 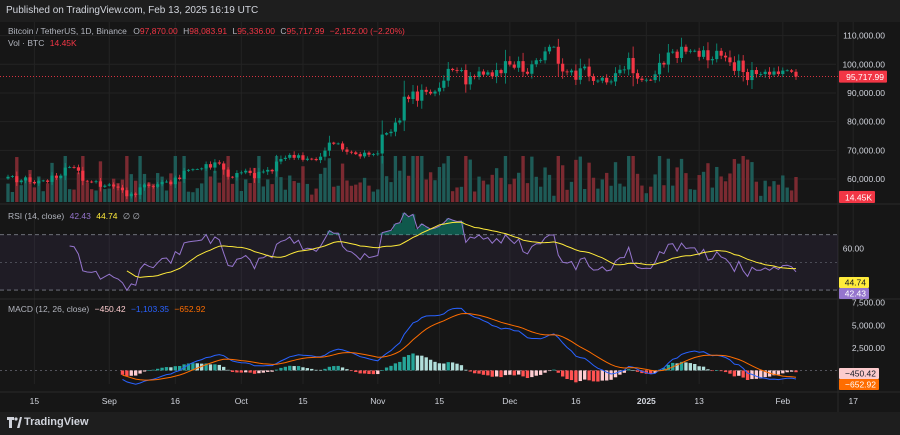 I want to click on volume-legend: Vol · BTC 14.45K, so click(x=42, y=43).